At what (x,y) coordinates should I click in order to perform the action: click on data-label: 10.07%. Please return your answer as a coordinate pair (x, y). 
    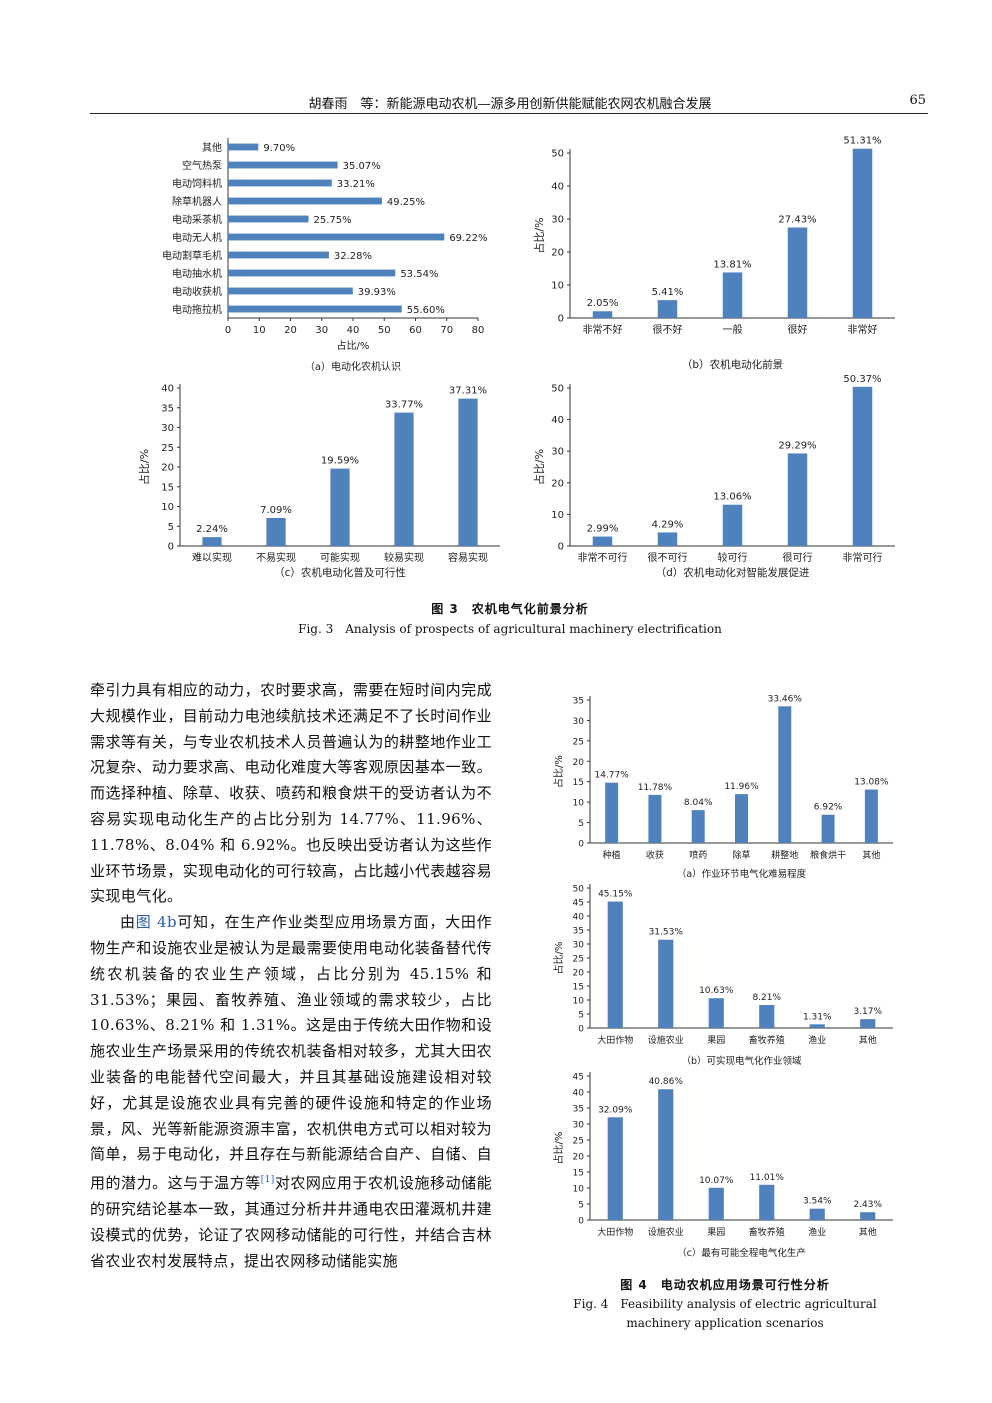
    Looking at the image, I should click on (716, 1181).